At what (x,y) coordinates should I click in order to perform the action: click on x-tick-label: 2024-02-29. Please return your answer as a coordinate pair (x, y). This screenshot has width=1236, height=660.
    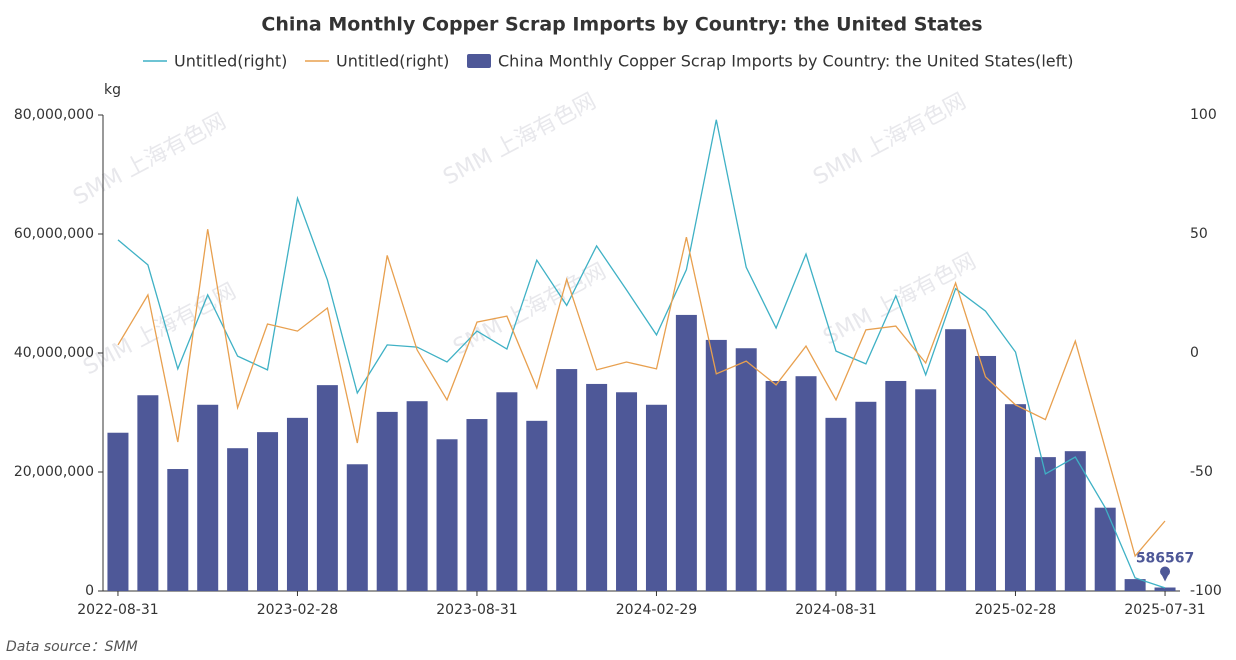
    Looking at the image, I should click on (656, 610).